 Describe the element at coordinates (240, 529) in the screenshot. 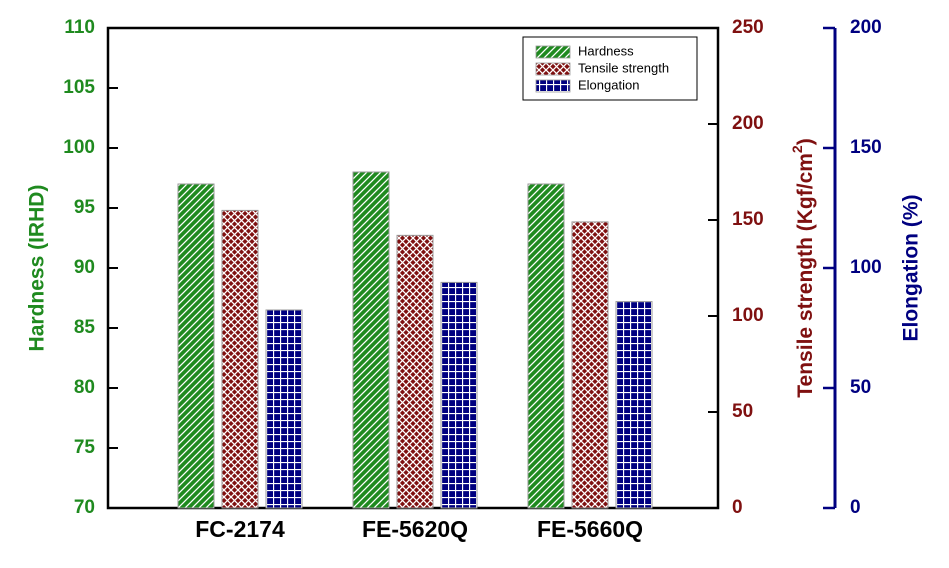

I see `x-tick-label: FC-2174` at that location.